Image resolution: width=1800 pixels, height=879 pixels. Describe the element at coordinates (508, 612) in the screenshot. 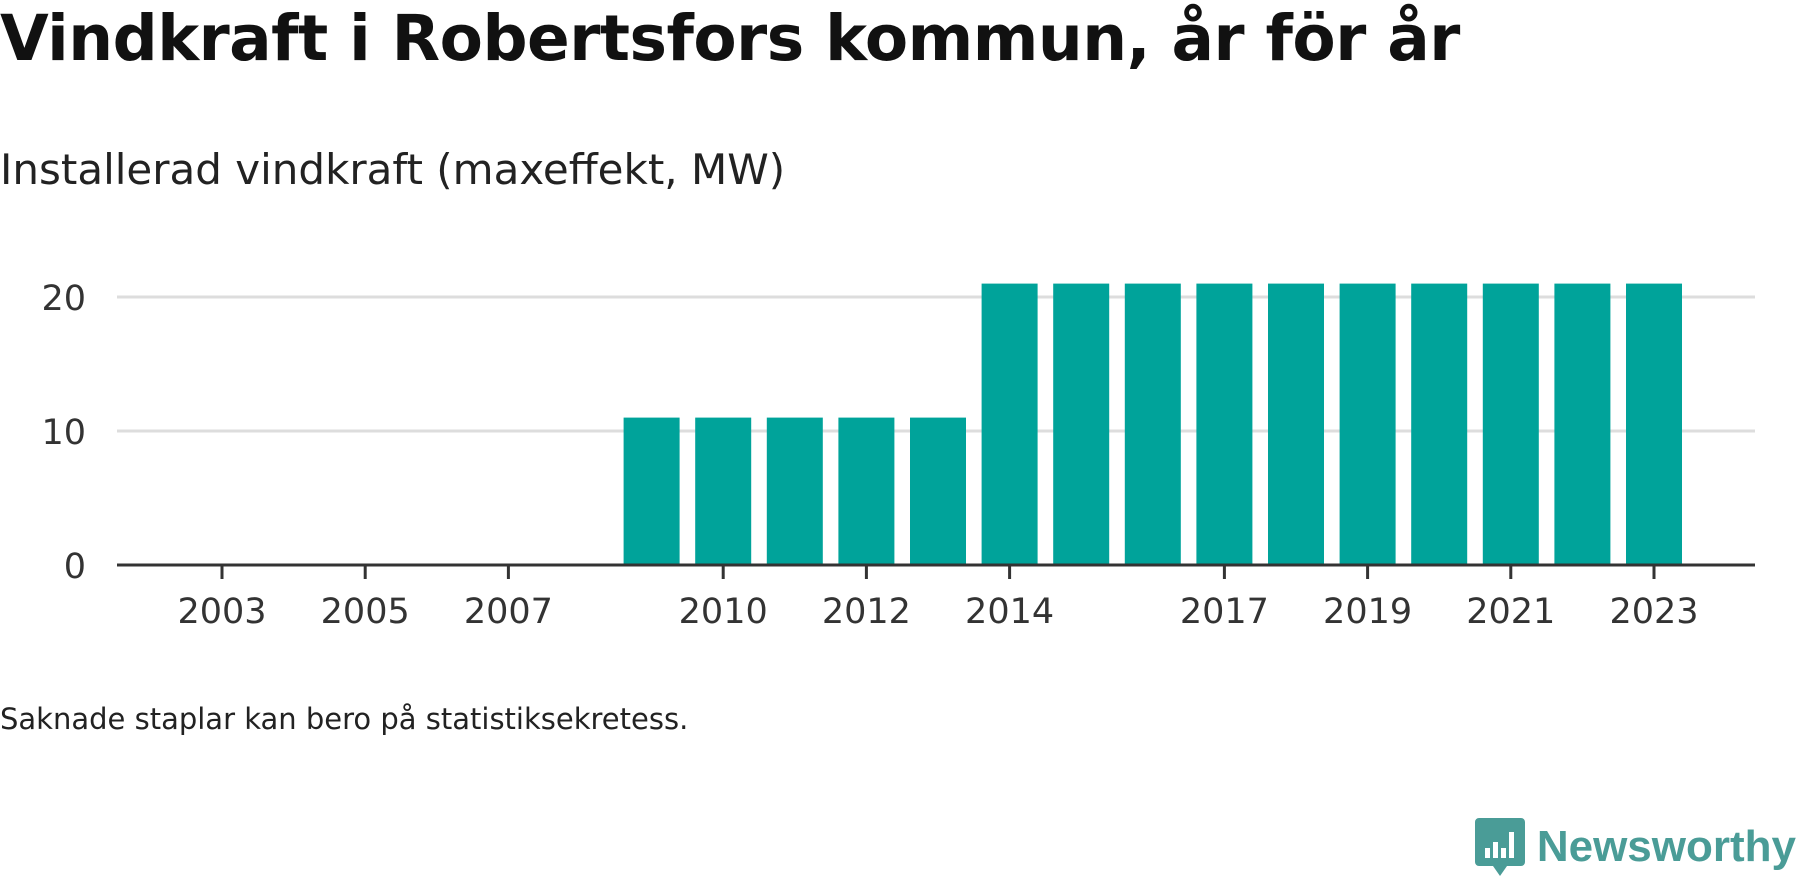

I see `x-tick-label: 2007` at that location.